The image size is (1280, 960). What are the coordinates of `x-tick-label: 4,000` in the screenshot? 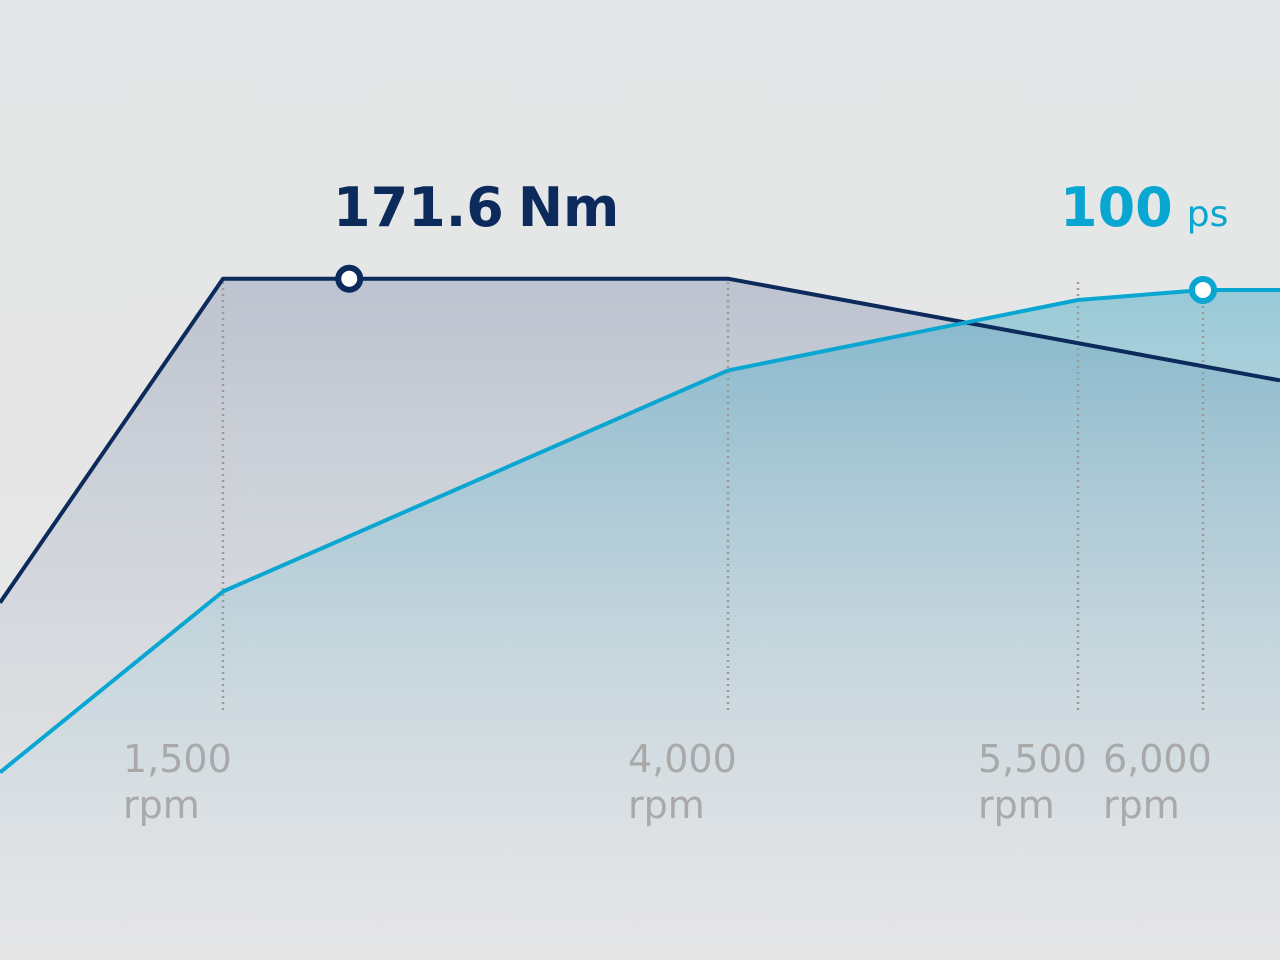 It's located at (682, 759).